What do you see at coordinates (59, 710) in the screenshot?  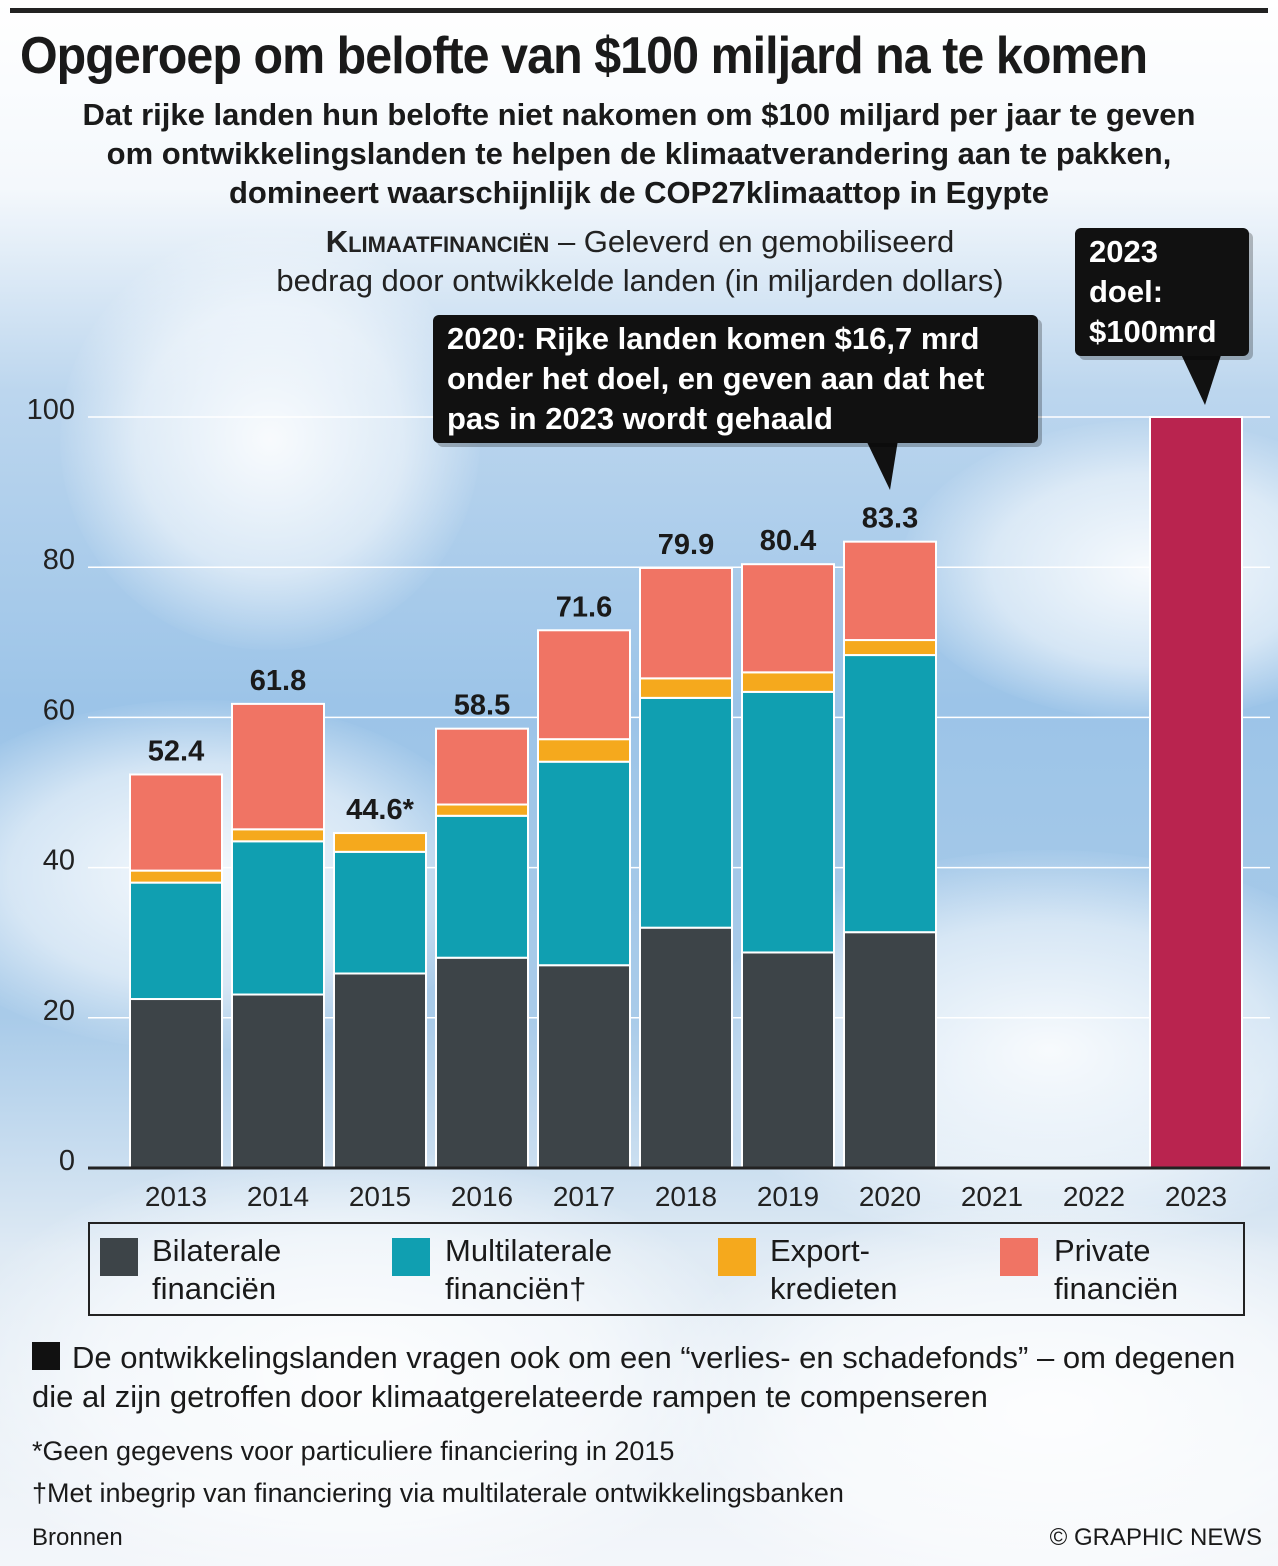 I see `y-tick-label: 60` at bounding box center [59, 710].